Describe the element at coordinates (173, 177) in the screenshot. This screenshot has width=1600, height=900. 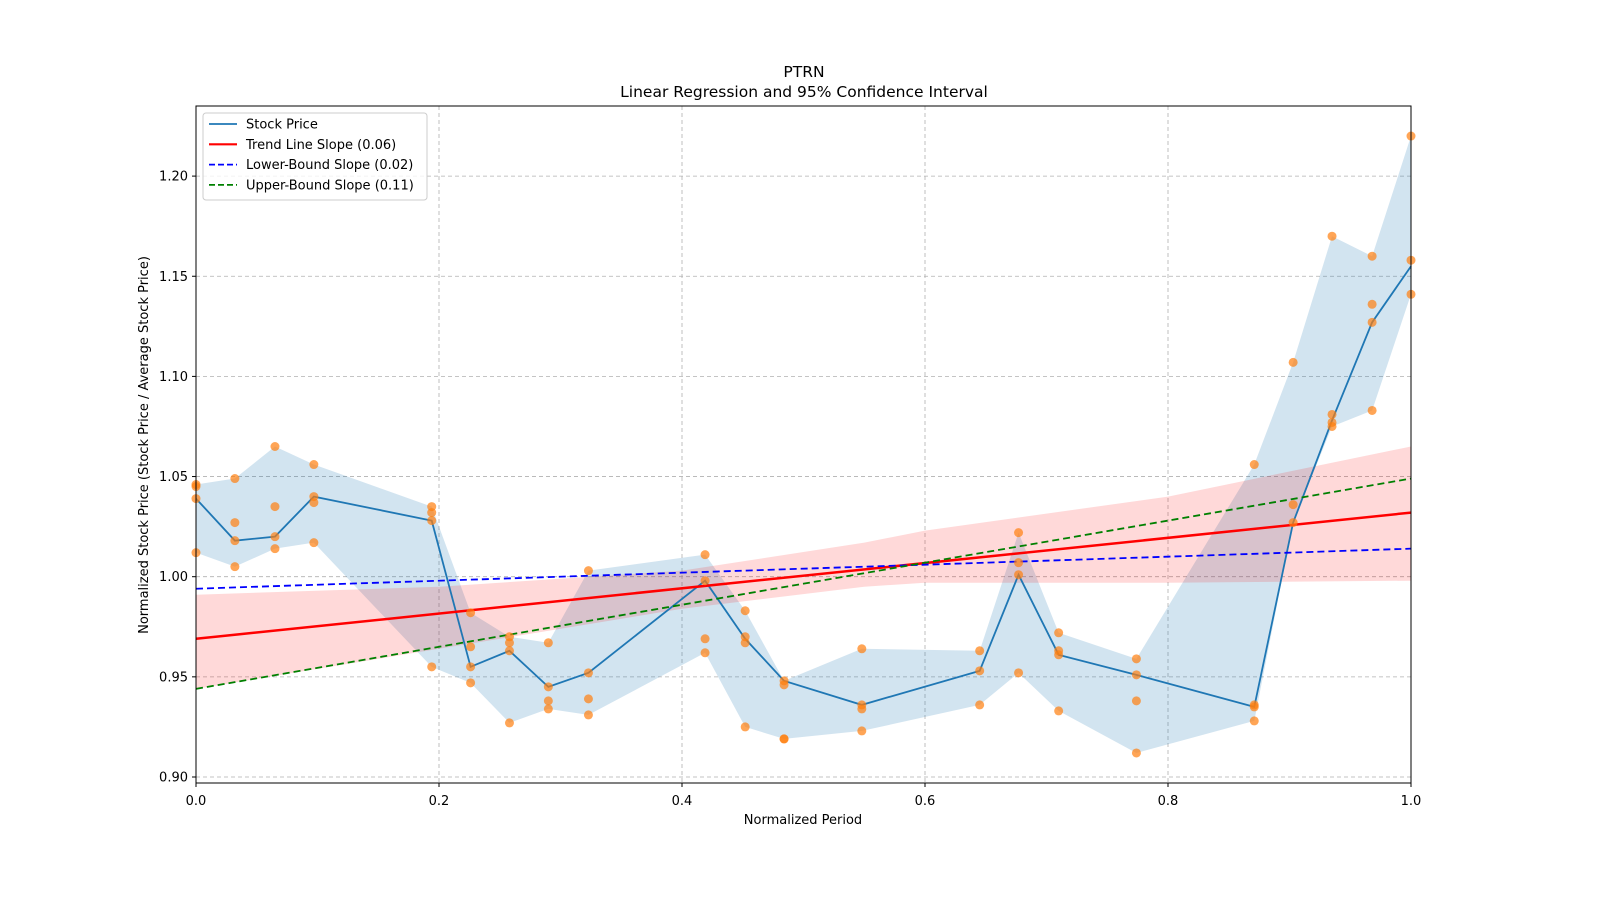
I see `y-tick-label: 1.20` at that location.